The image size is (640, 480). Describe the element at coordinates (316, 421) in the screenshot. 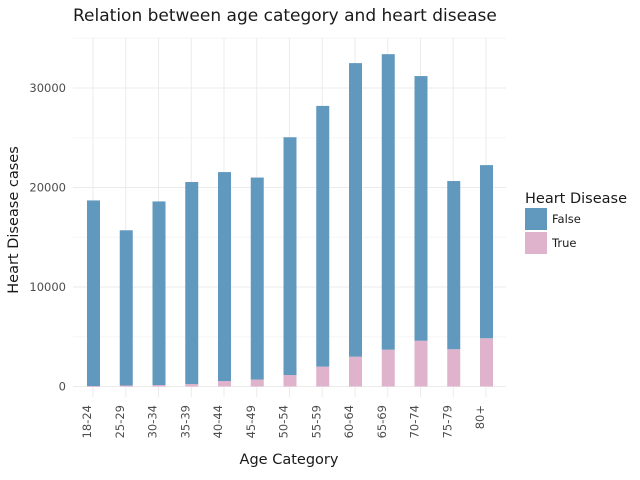

I see `x-tick-label: 55-59` at that location.